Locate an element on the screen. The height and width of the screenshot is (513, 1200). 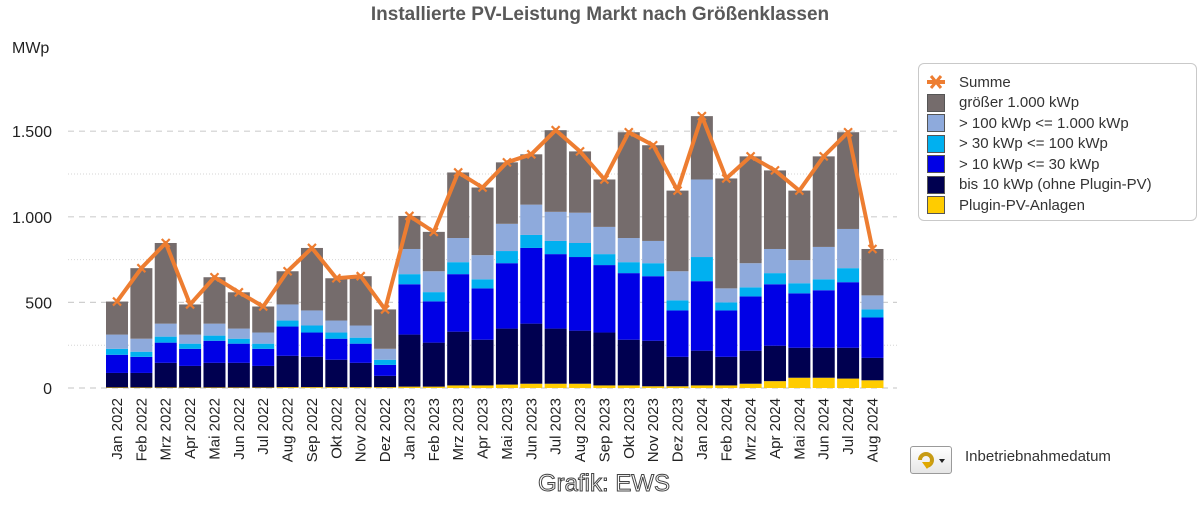
legend-item: größer 1.000 kWp is located at coordinates (1003, 103).